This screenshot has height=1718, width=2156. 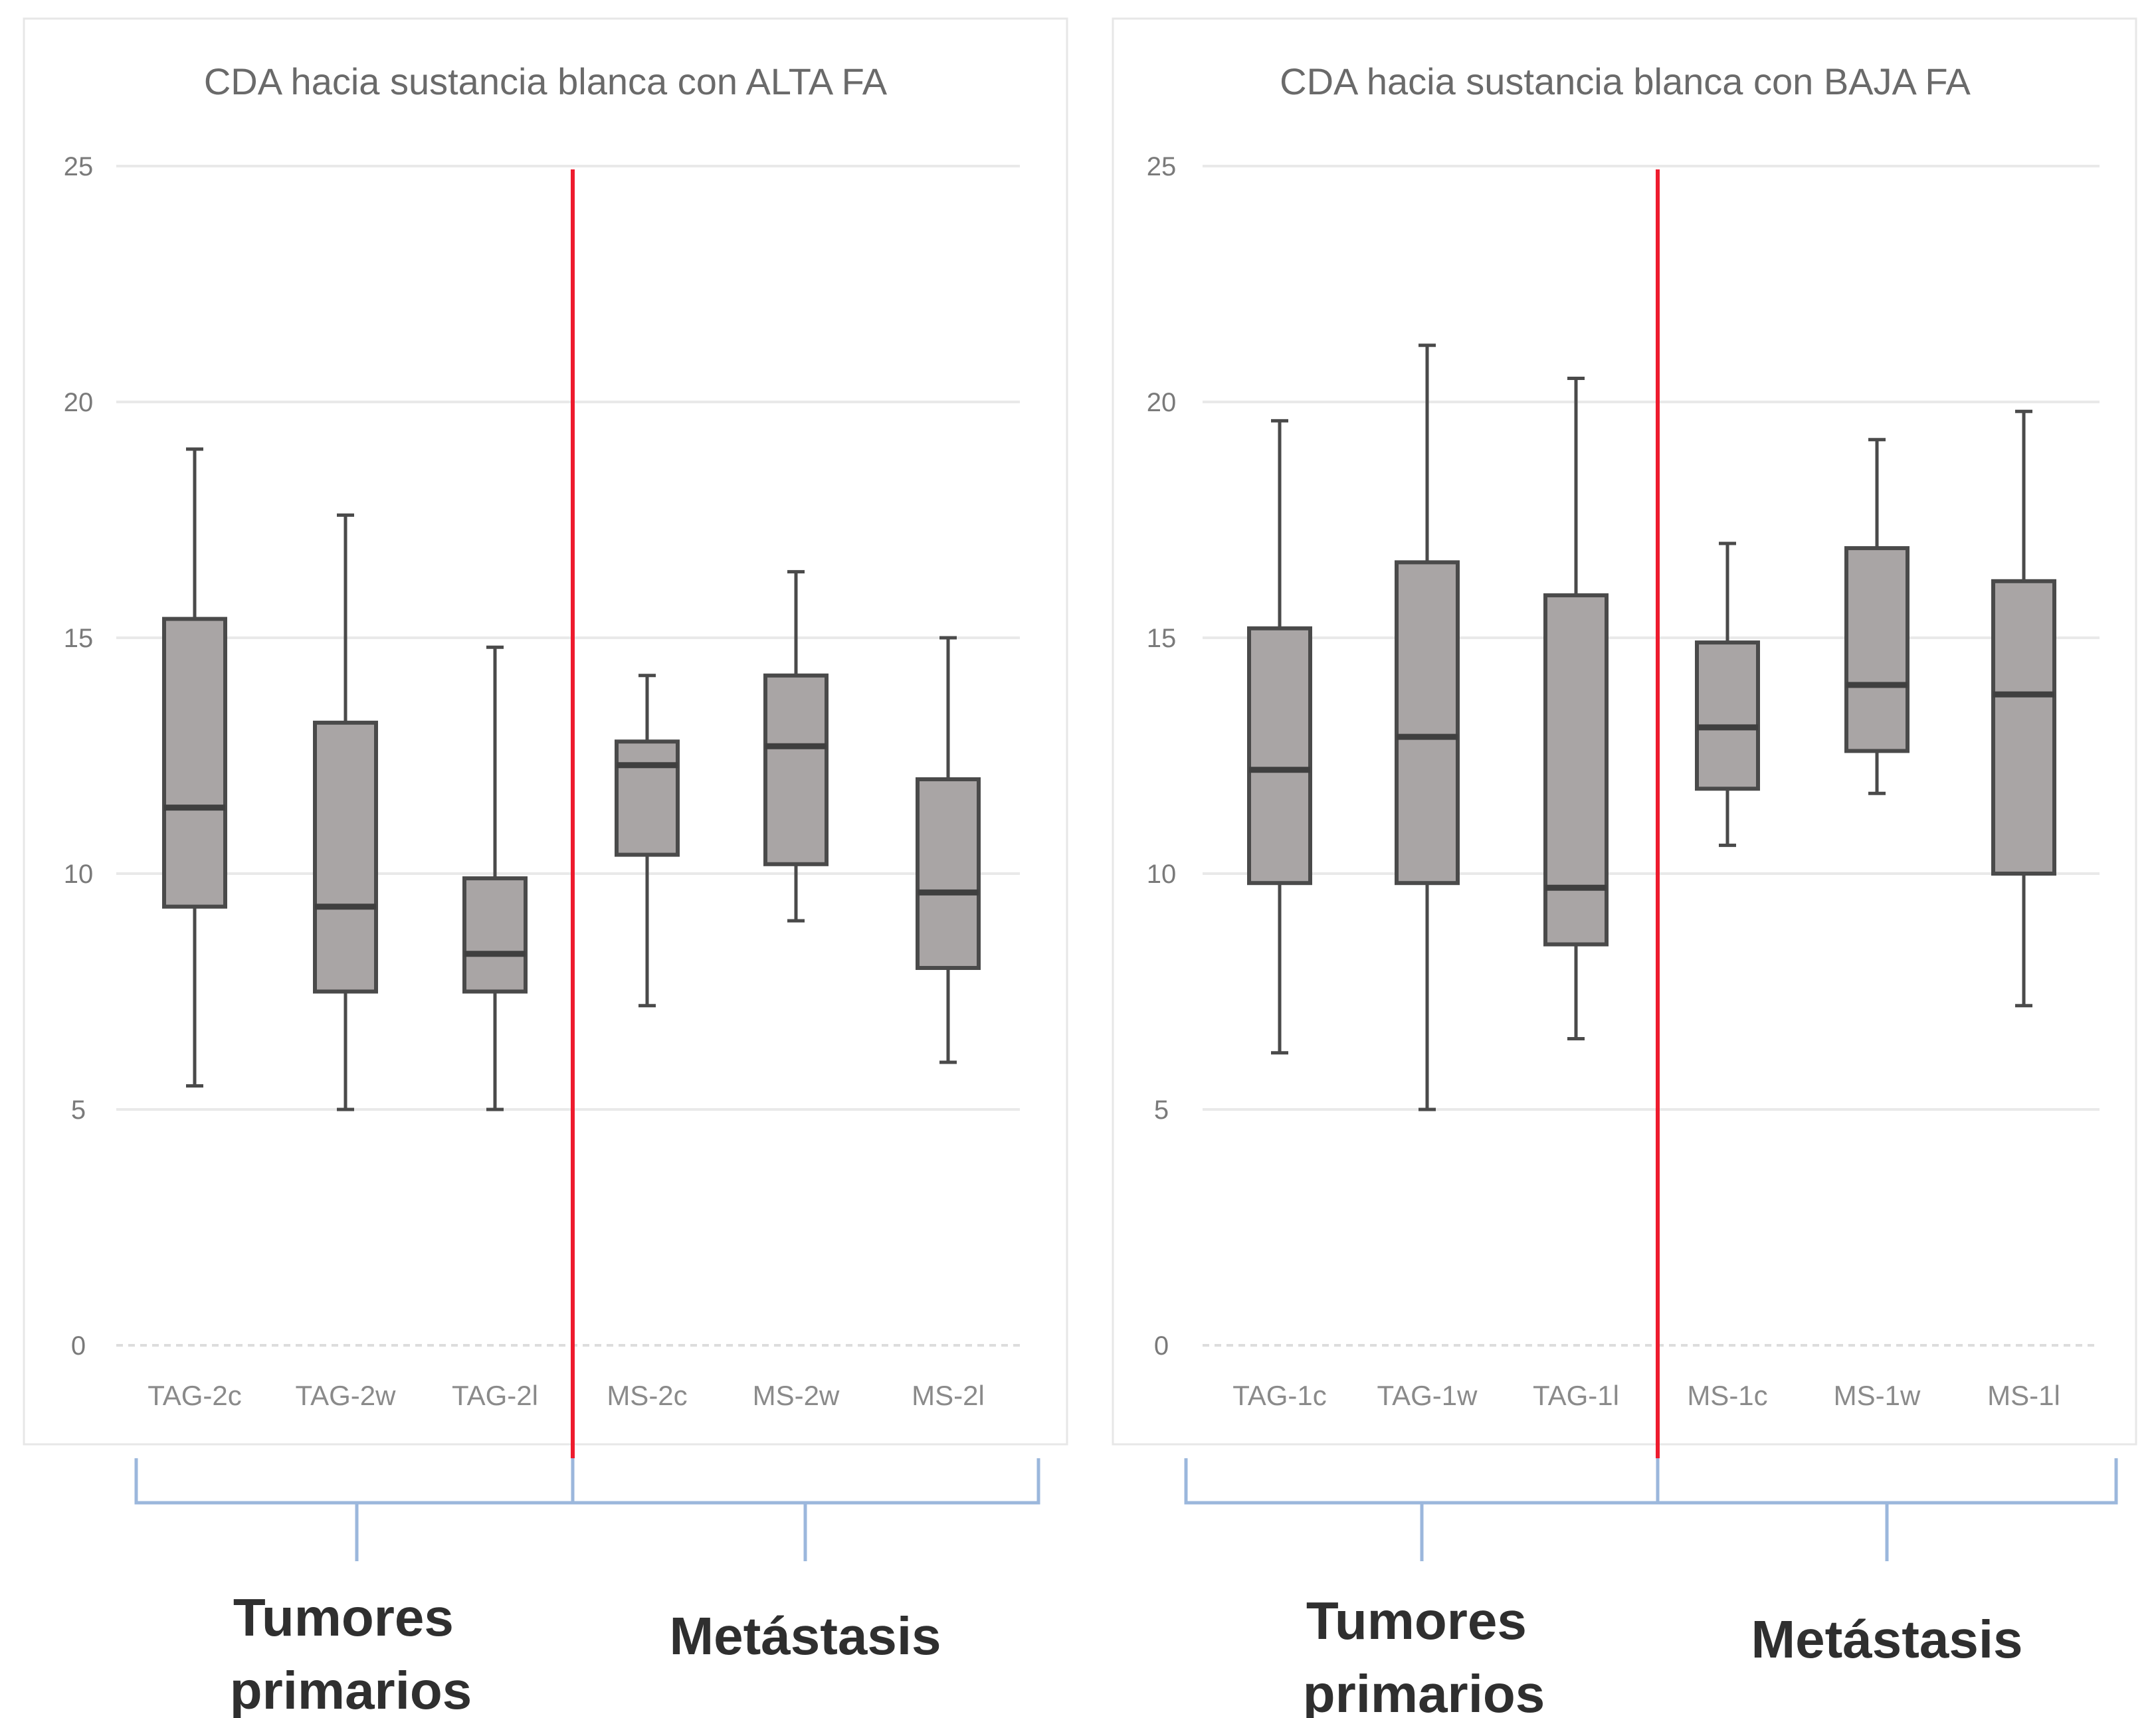 I want to click on x-axis: TAG-2c TAG-2w TAG-2l MS-2c MS-2w MS-2l, so click(x=566, y=1395).